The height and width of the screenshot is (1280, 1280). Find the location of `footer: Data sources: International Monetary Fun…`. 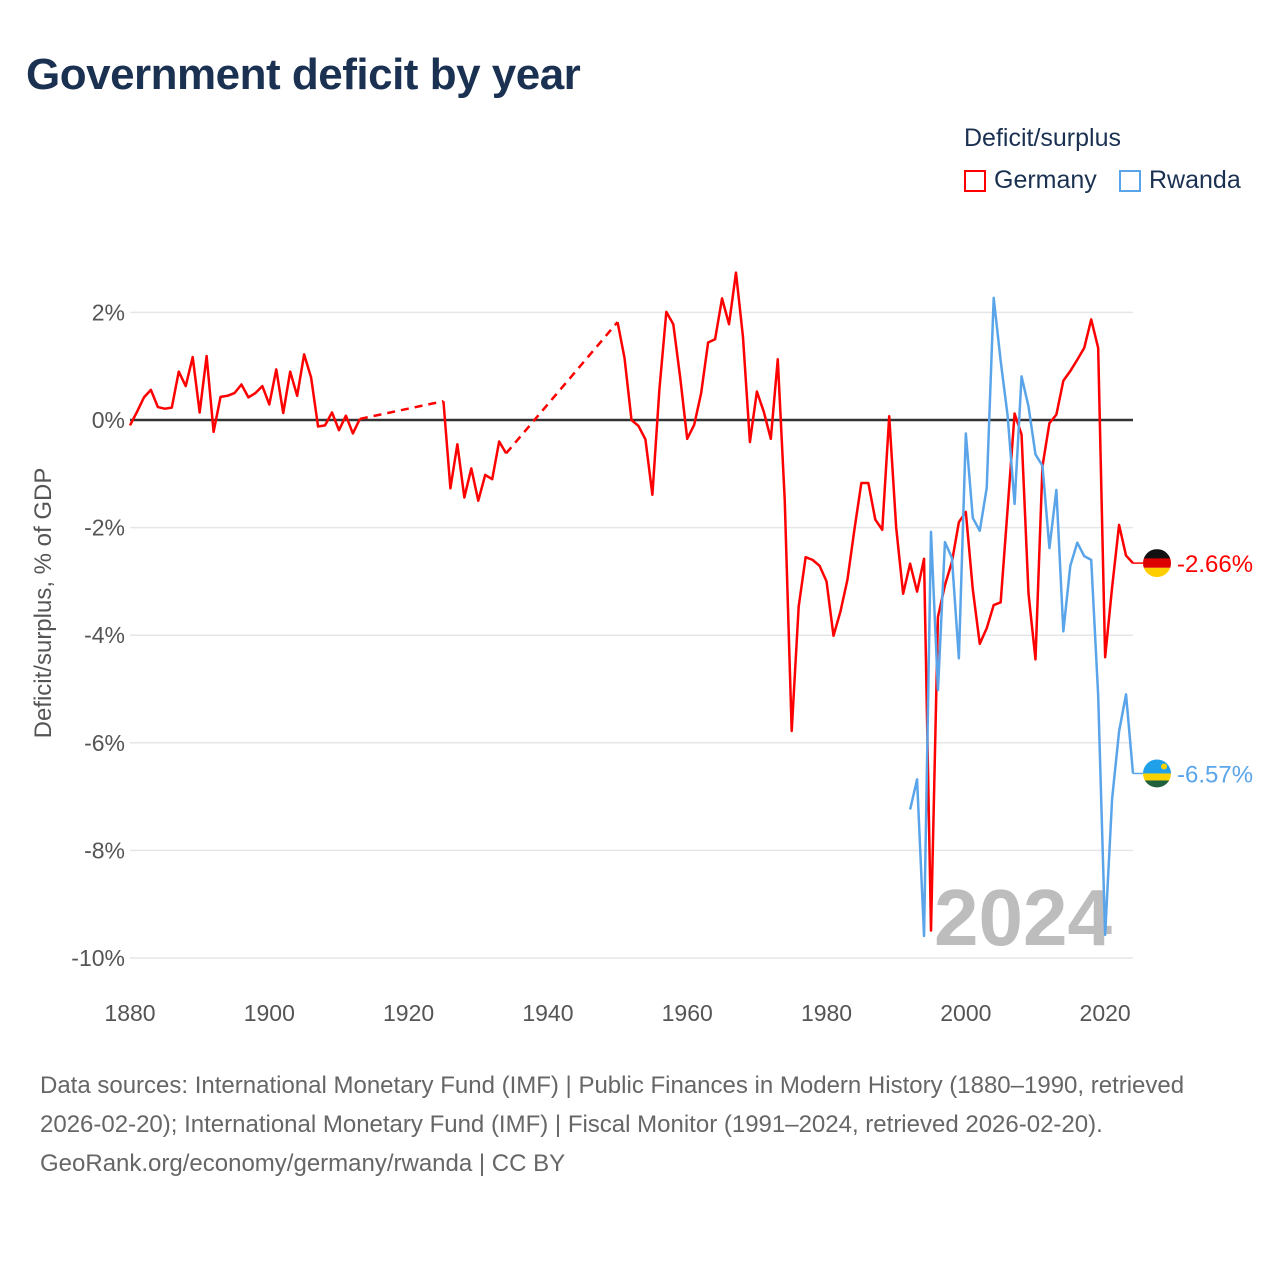

footer: Data sources: International Monetary Fun… is located at coordinates (645, 1124).